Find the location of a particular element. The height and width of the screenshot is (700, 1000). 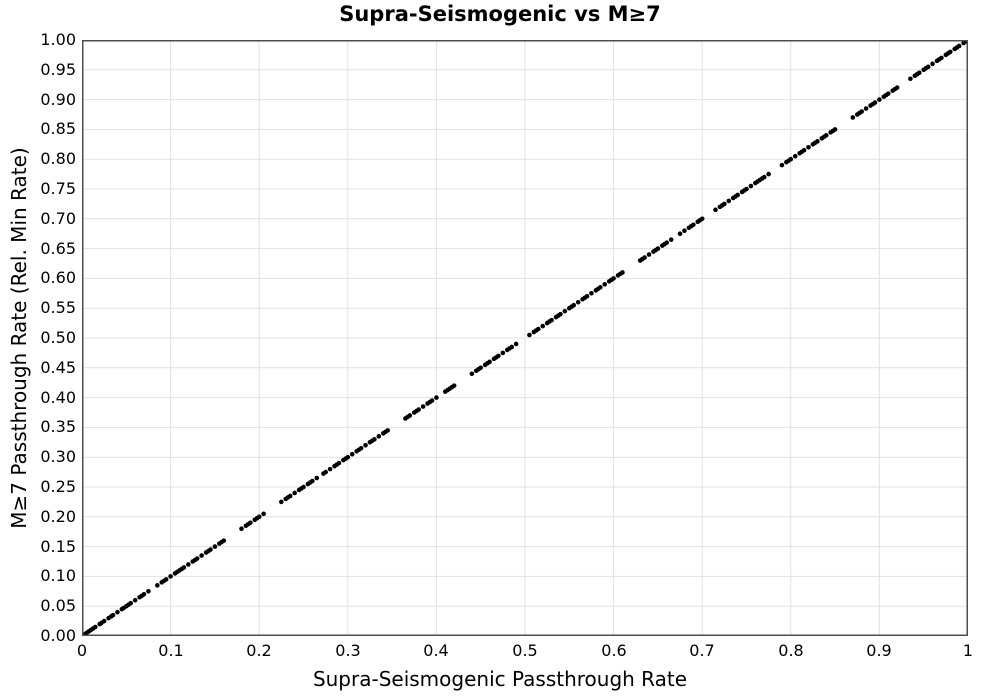

x-tick-label: 0.8 is located at coordinates (791, 650).